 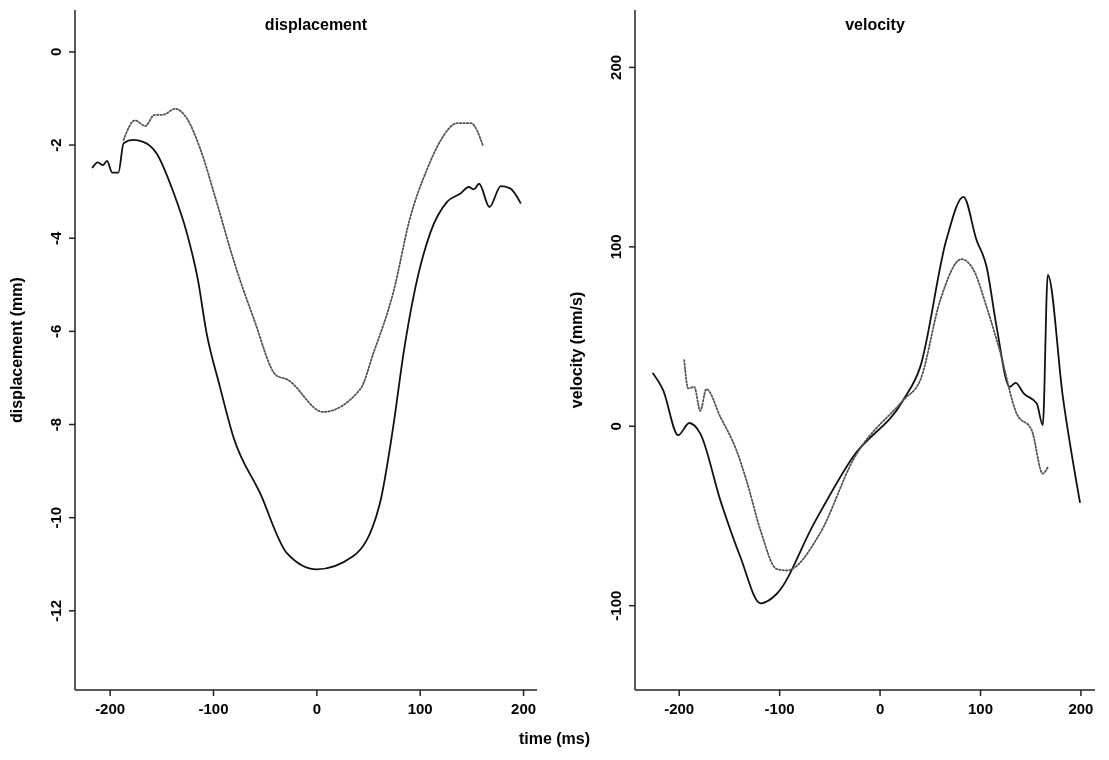 What do you see at coordinates (576, 350) in the screenshot?
I see `y-axis-title: velocity (mm/s)` at bounding box center [576, 350].